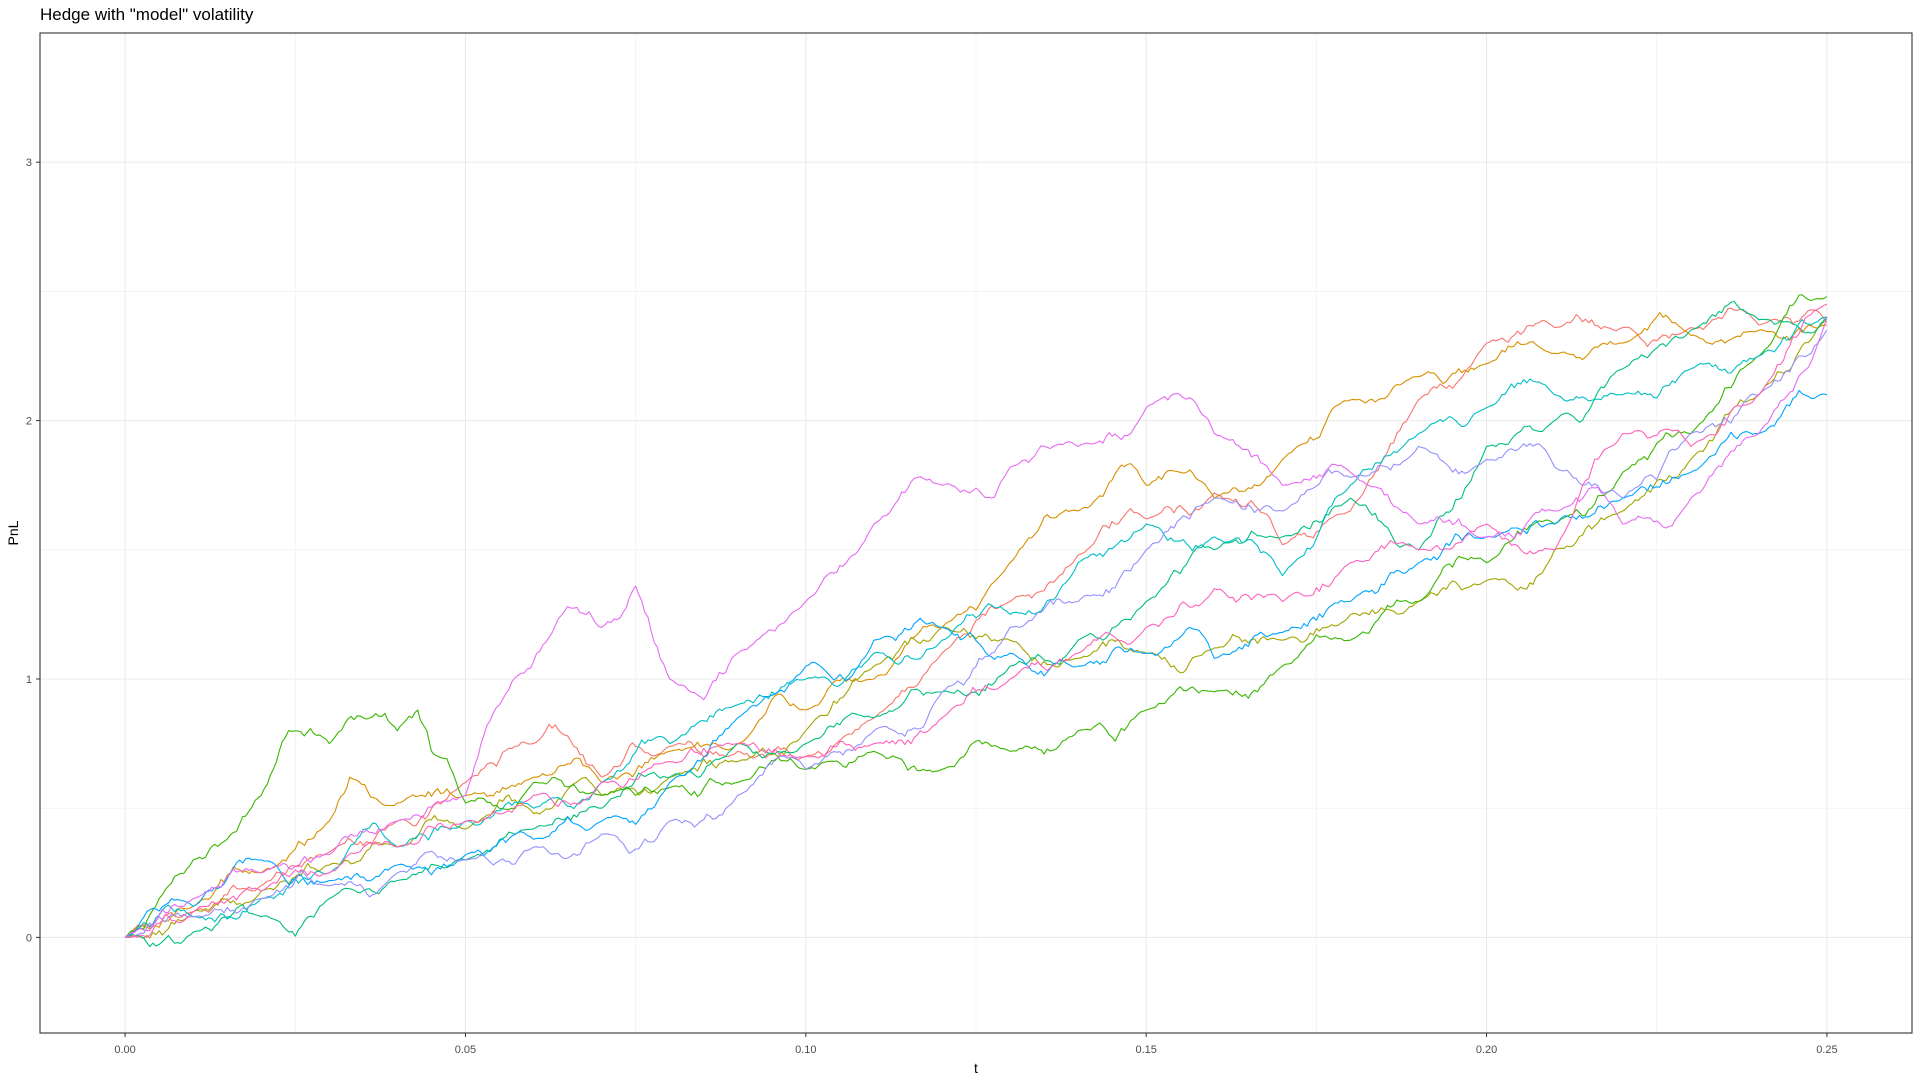 The height and width of the screenshot is (1080, 1920). I want to click on y-tick-label: 0, so click(29, 938).